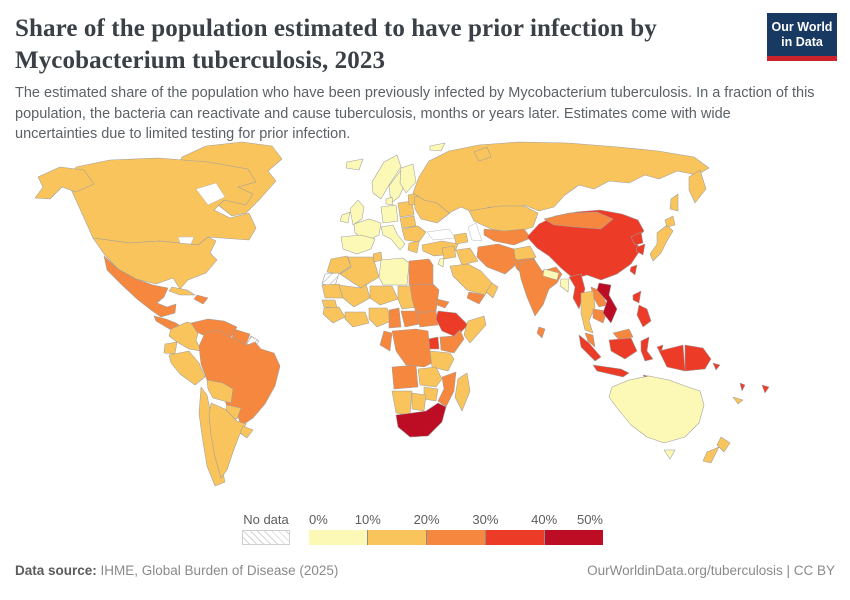 The width and height of the screenshot is (850, 600). What do you see at coordinates (467, 256) in the screenshot?
I see `country-iraq` at bounding box center [467, 256].